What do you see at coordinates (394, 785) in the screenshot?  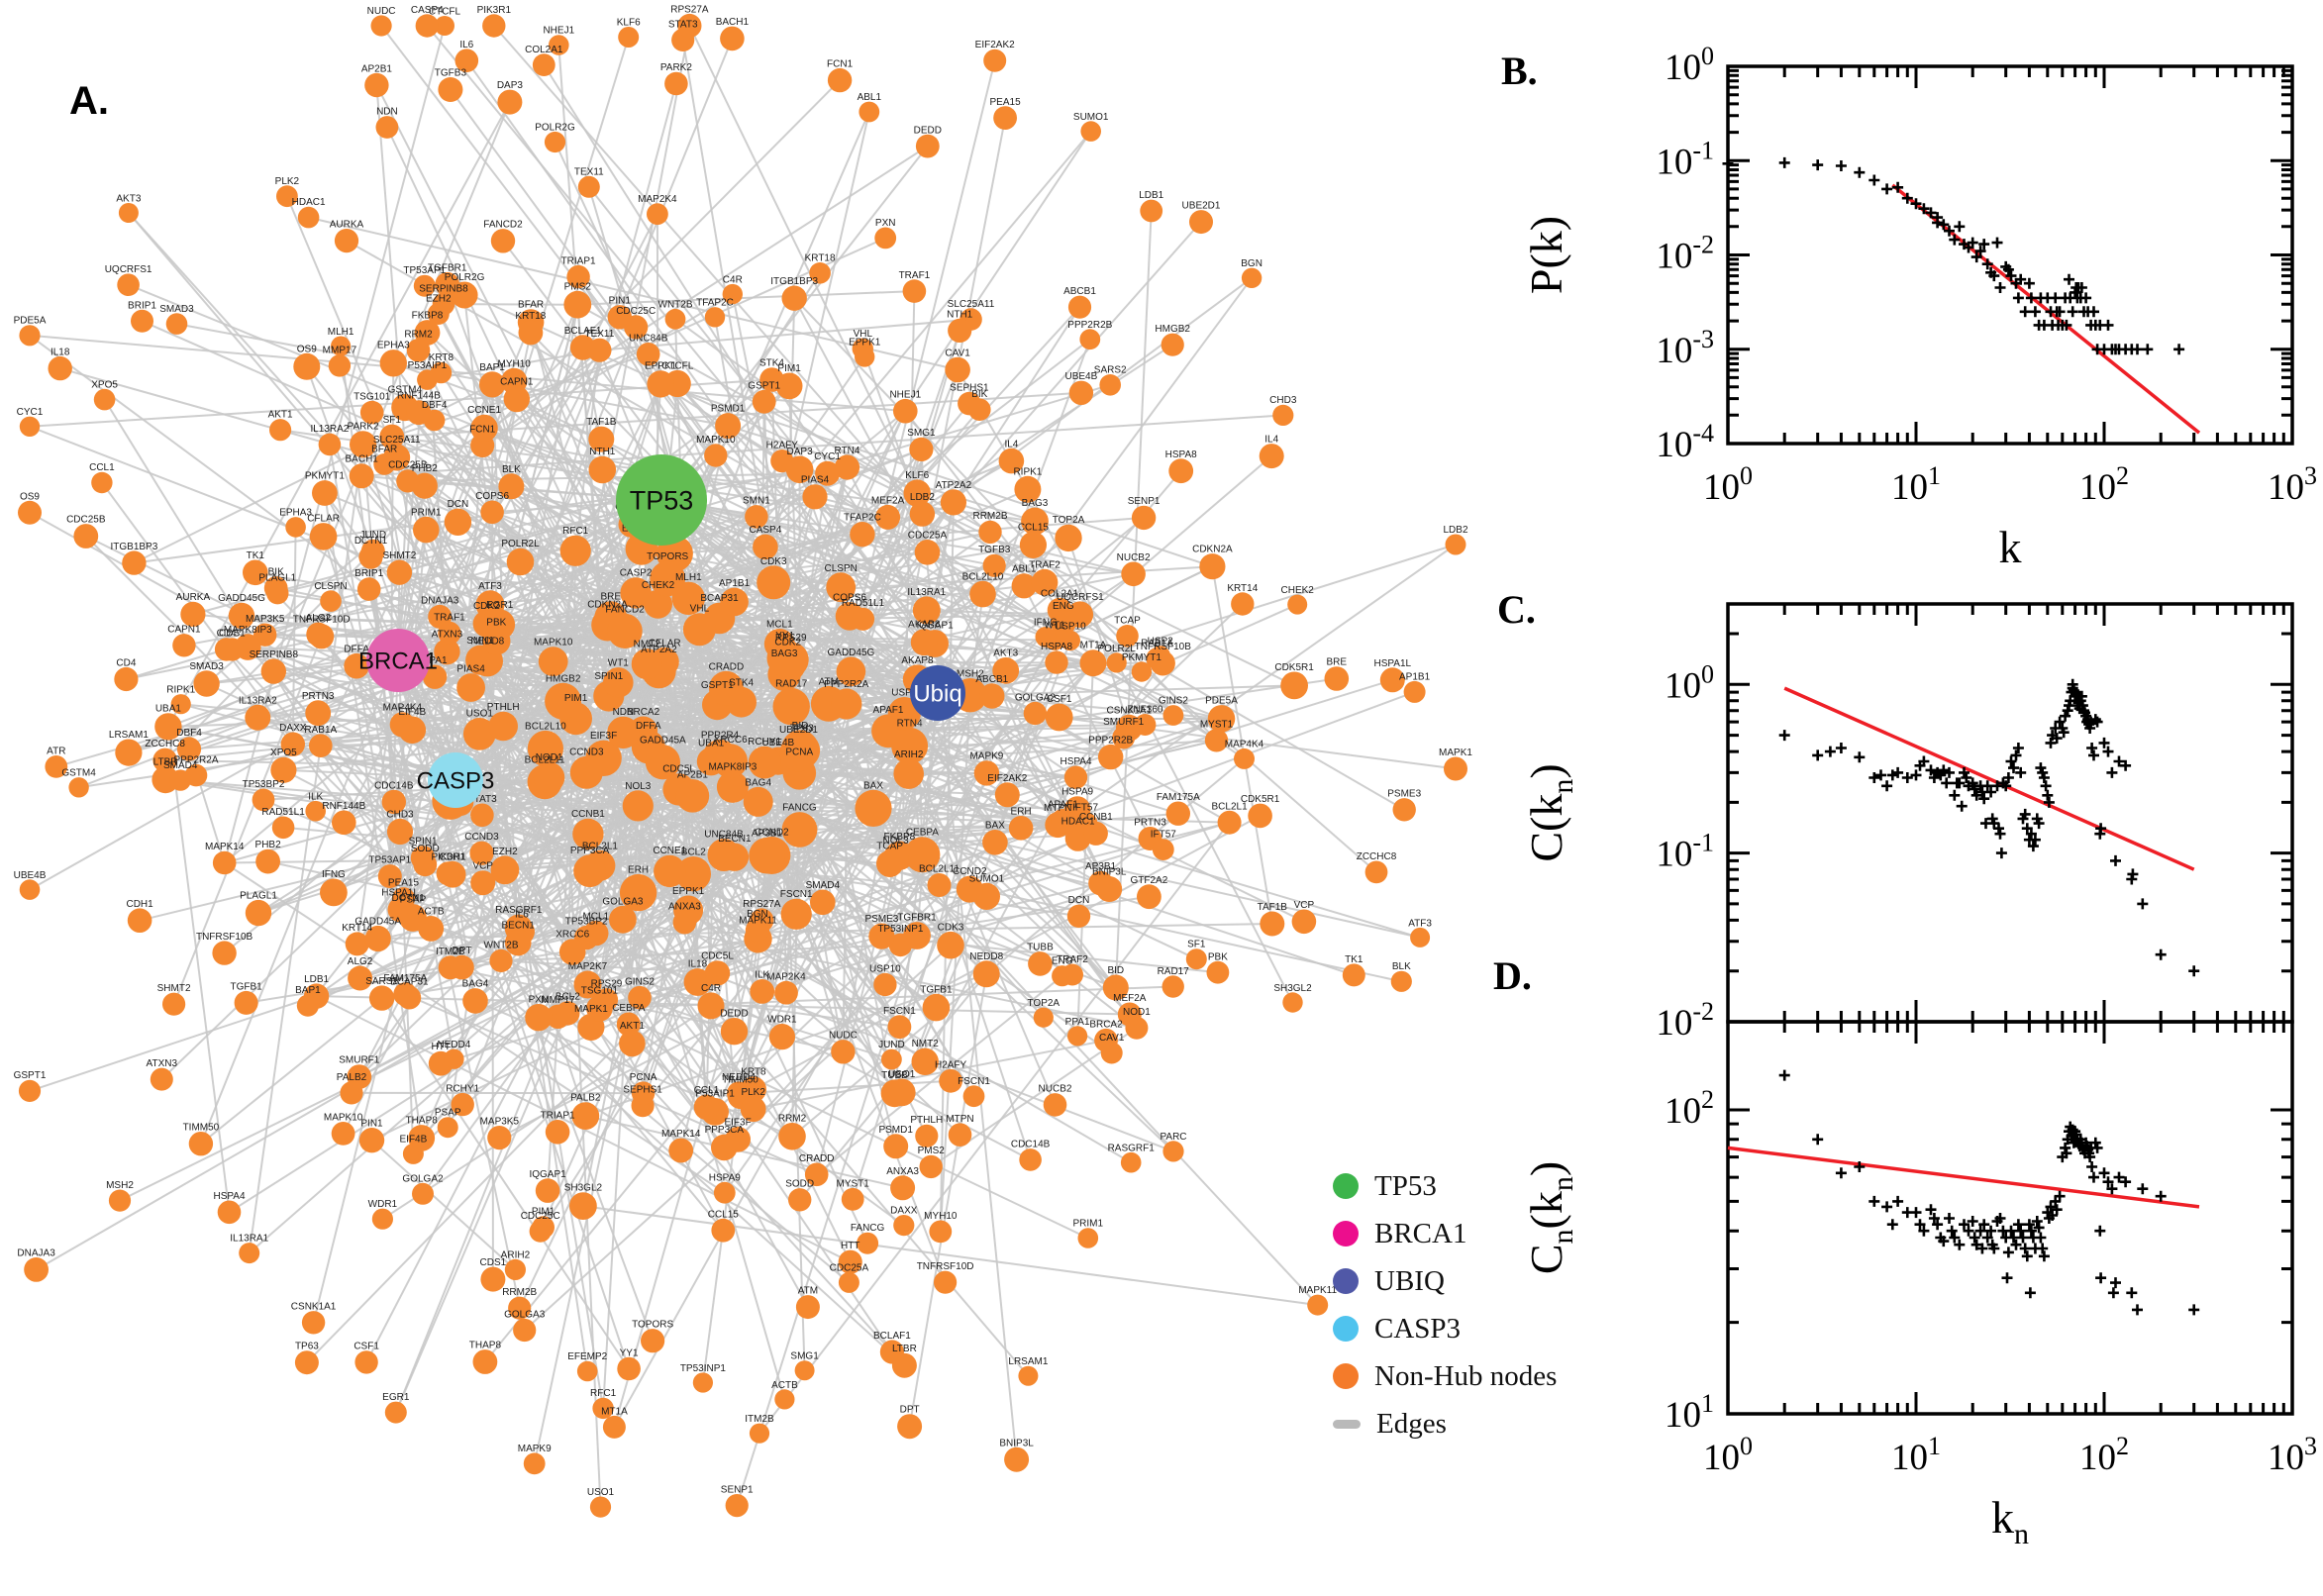 I see `svg-text: CDC14B` at bounding box center [394, 785].